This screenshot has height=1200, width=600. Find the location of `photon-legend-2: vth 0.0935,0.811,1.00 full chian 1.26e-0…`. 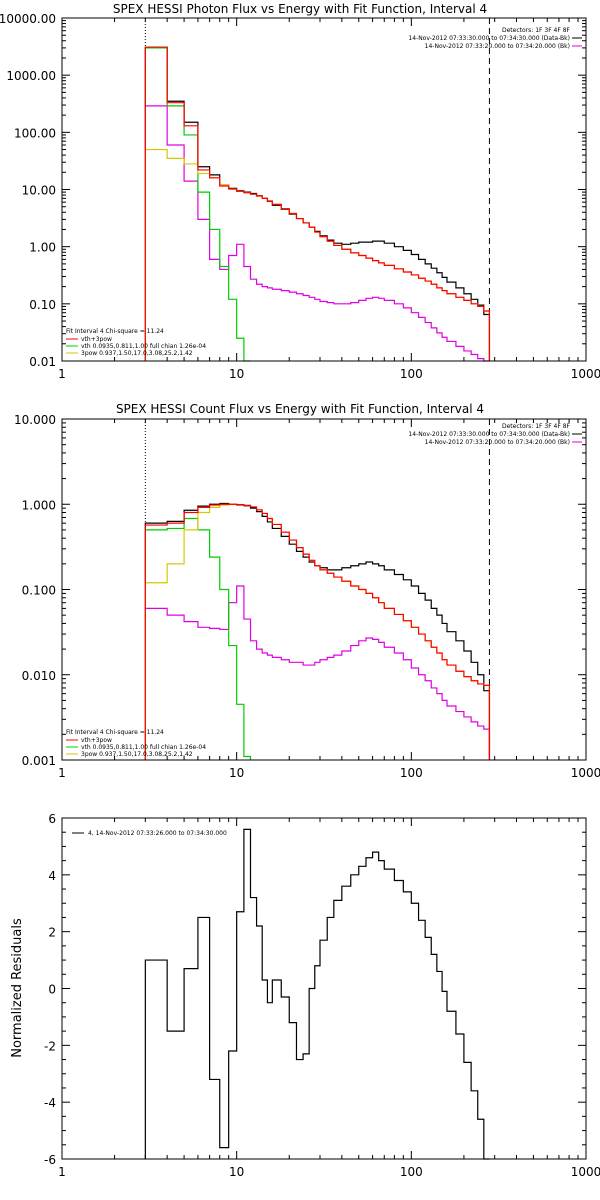

photon-legend-2: vth 0.0935,0.811,1.00 full chian 1.26e-0… is located at coordinates (143, 346).